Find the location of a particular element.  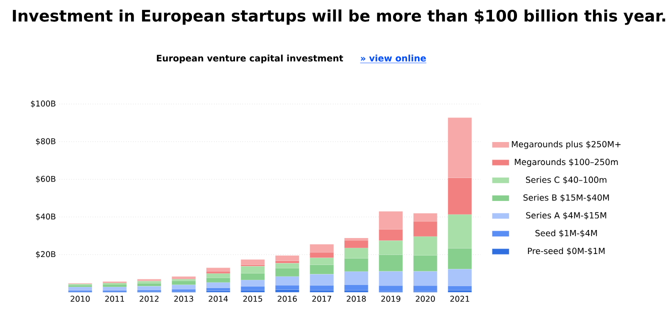

legend-label: Megarounds plus $250M+ is located at coordinates (566, 144).